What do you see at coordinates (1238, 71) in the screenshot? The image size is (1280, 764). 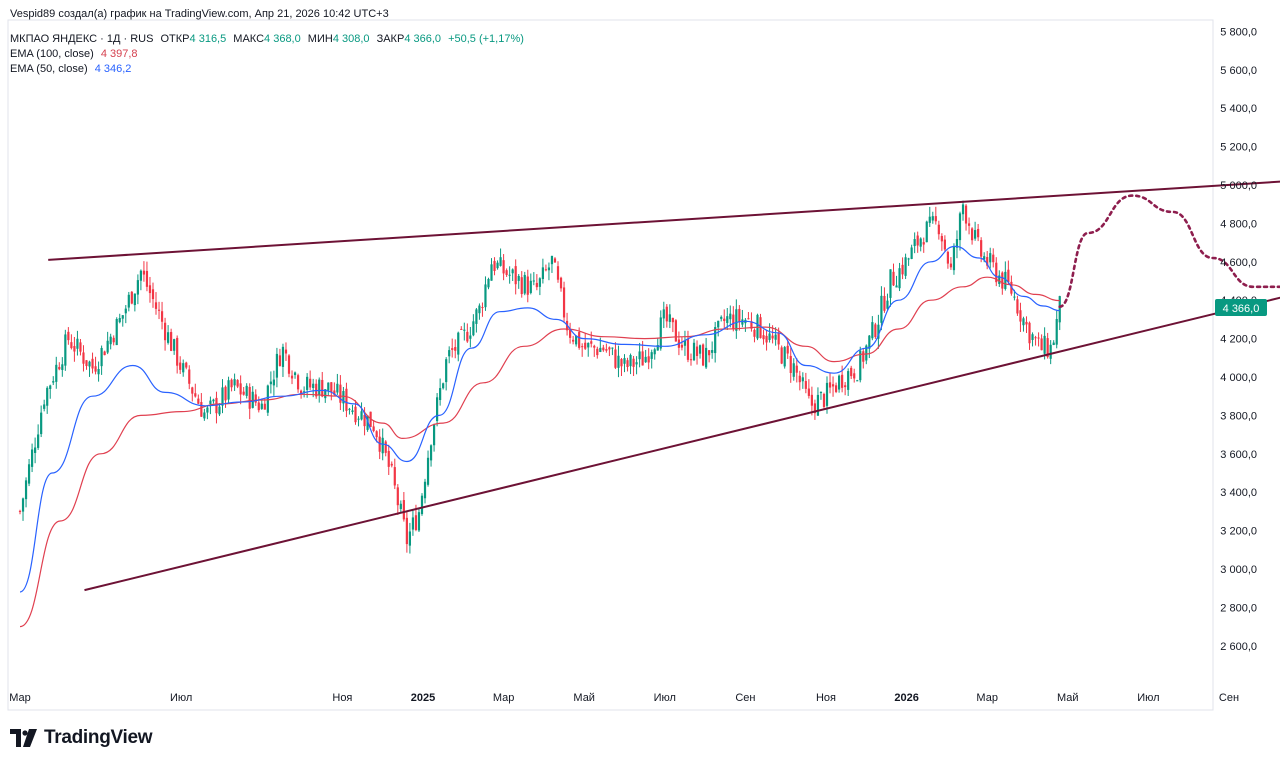 I see `price-tick-label: 5 600,0` at bounding box center [1238, 71].